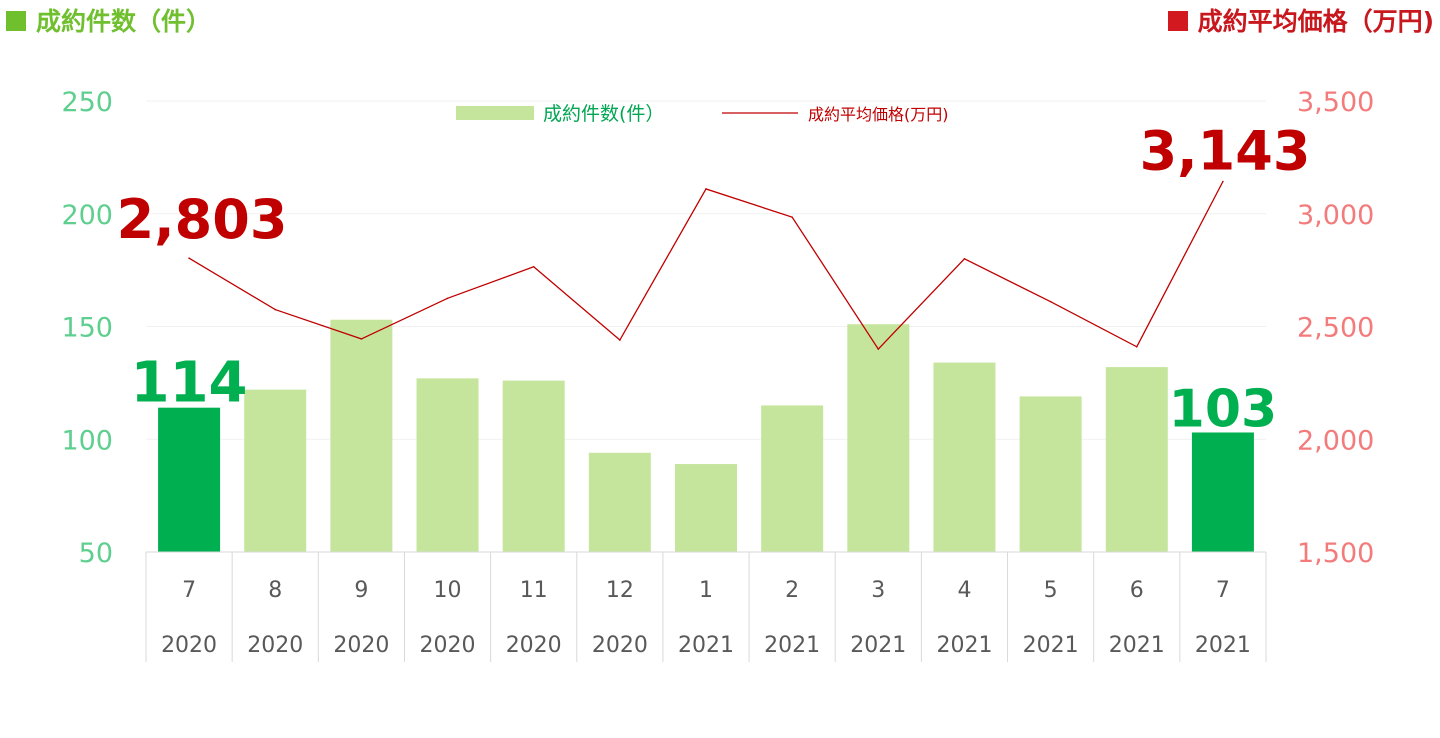 The height and width of the screenshot is (738, 1440). I want to click on x-month-label: 5, so click(1051, 590).